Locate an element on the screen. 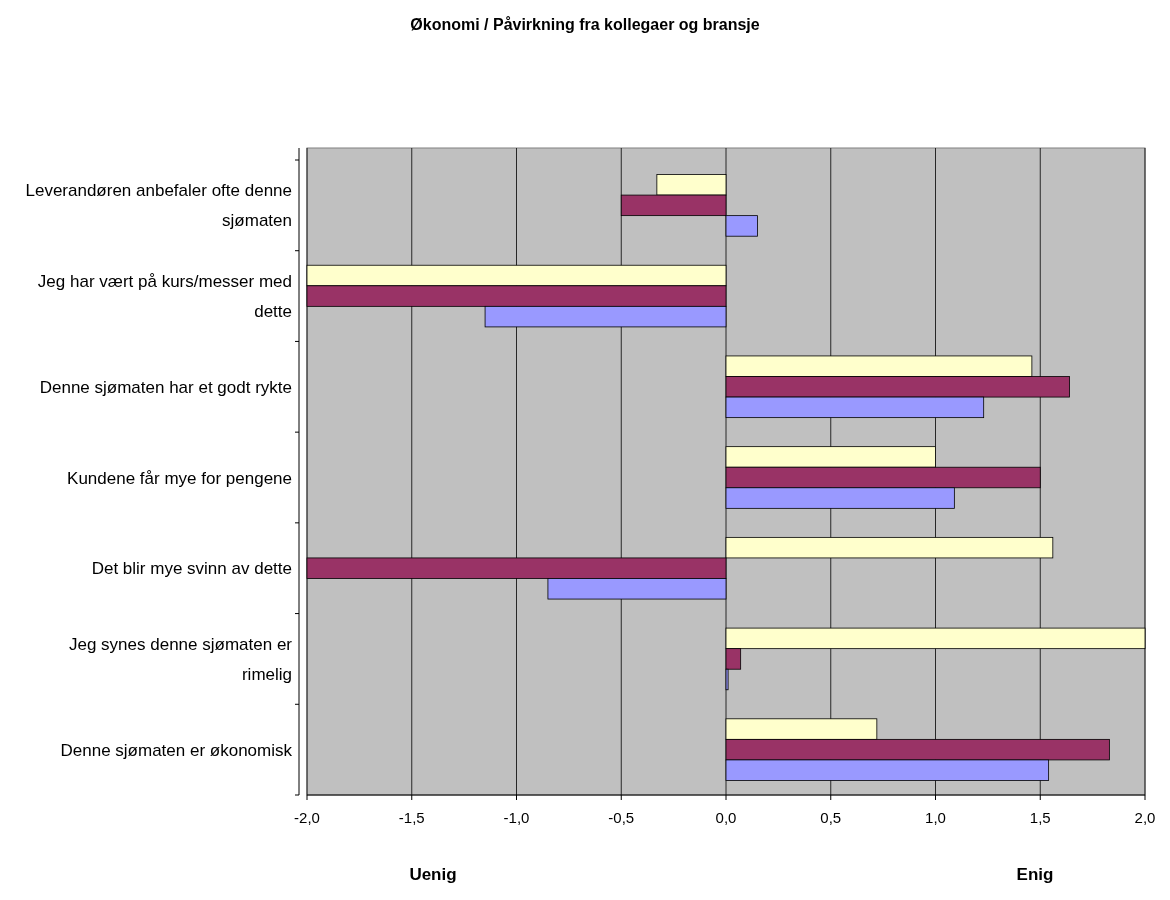  x-tick-label: 1,0 is located at coordinates (935, 817).